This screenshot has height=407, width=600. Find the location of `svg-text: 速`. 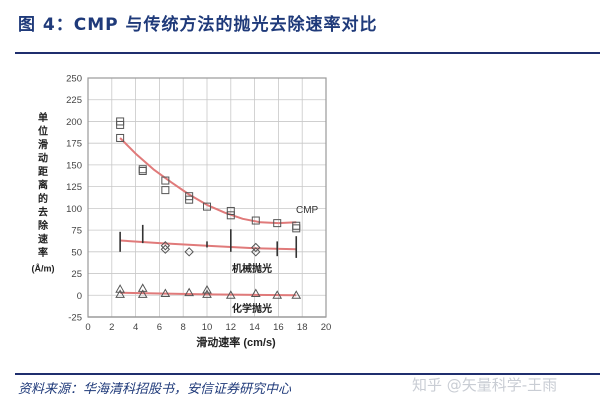

svg-text: 速 is located at coordinates (43, 239).